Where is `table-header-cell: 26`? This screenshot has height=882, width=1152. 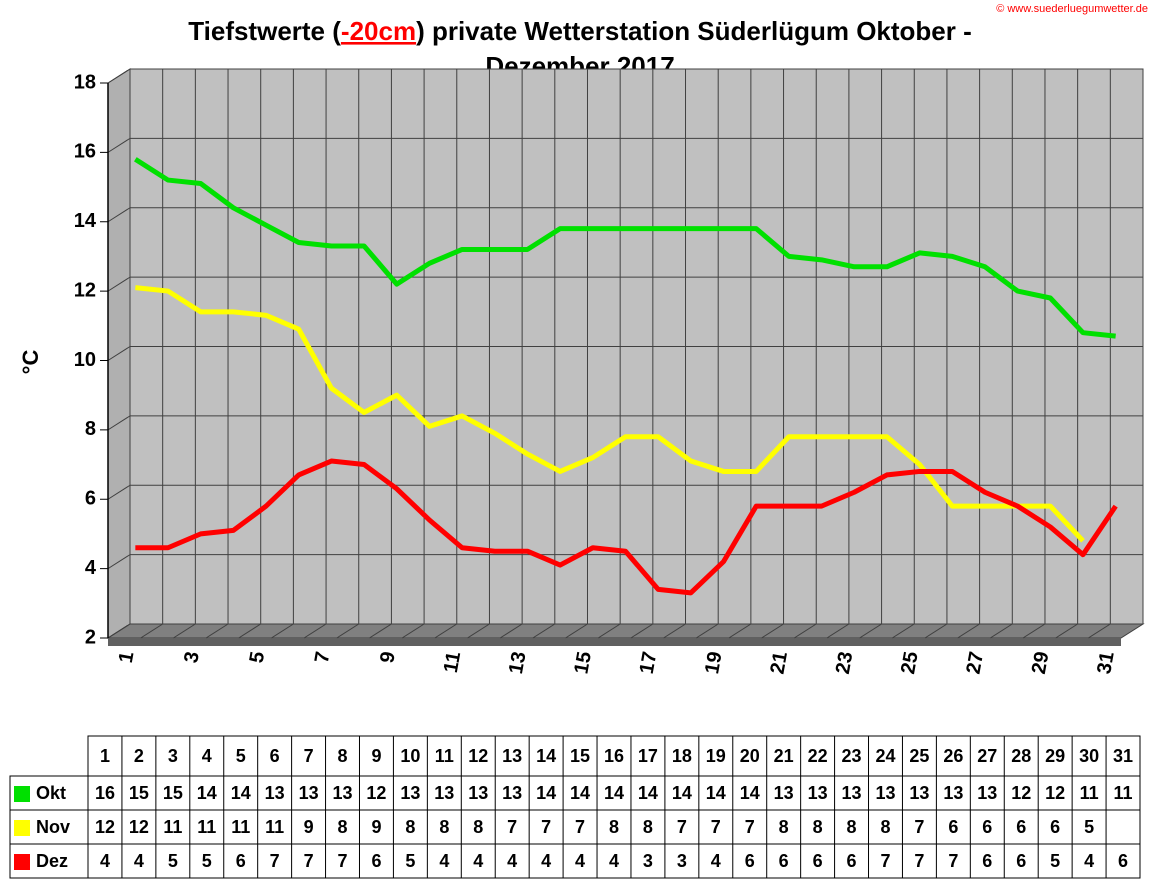 table-header-cell: 26 is located at coordinates (953, 756).